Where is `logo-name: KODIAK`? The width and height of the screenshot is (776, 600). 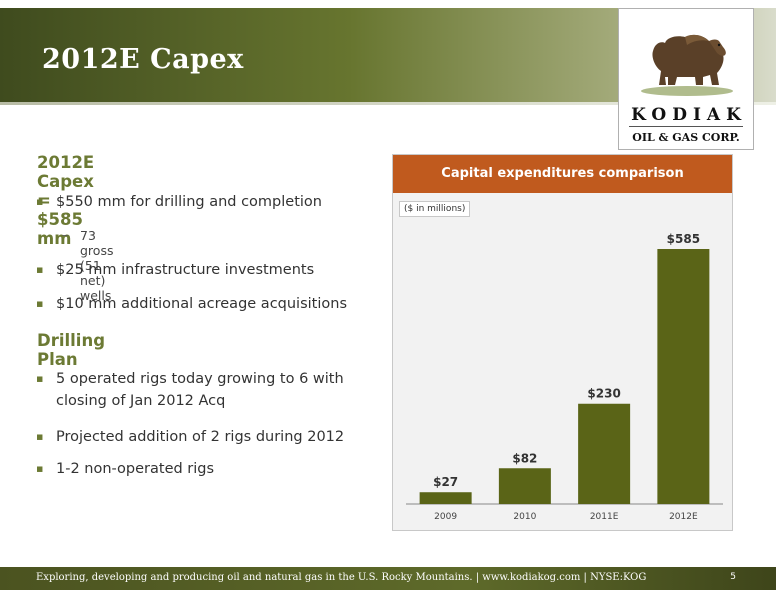 logo-name: KODIAK is located at coordinates (689, 115).